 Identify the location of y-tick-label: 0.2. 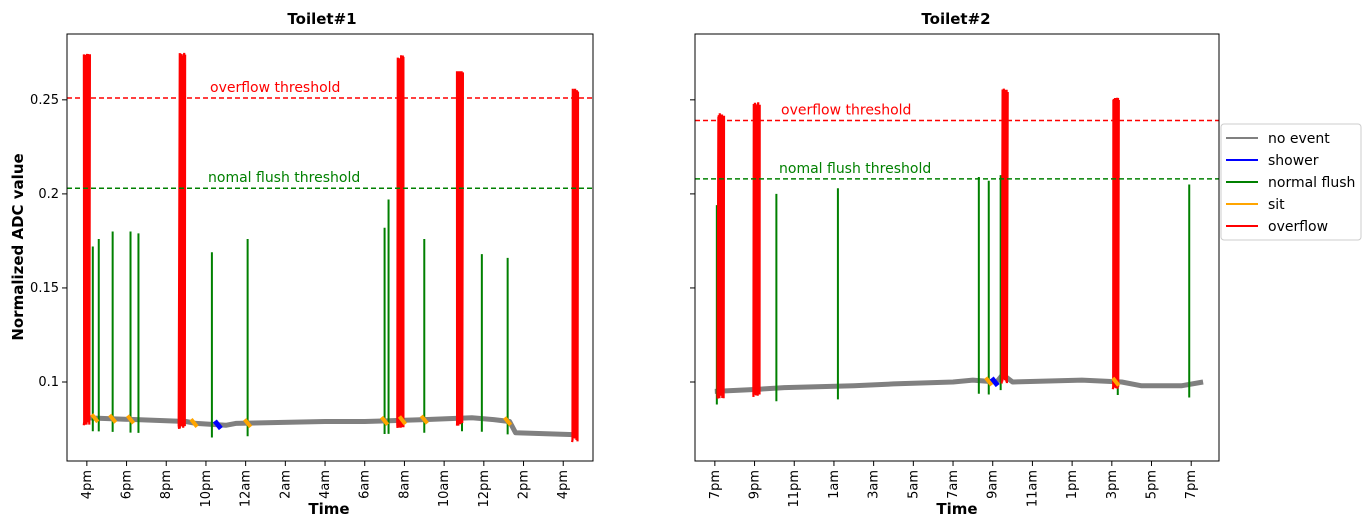
(48, 194).